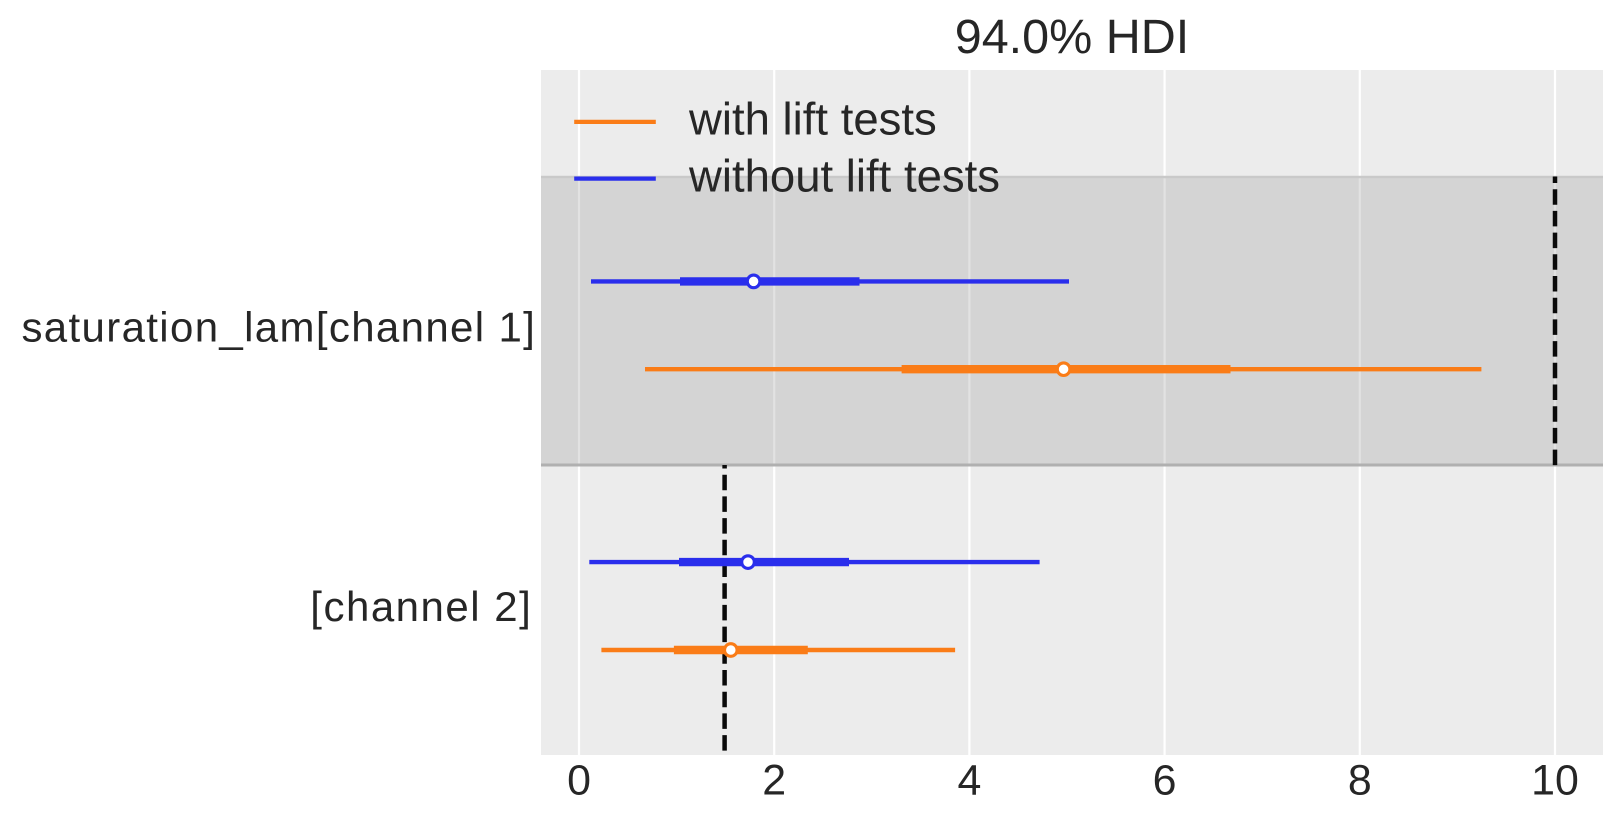 This screenshot has width=1623, height=823. I want to click on svg-text: 8, so click(1360, 781).